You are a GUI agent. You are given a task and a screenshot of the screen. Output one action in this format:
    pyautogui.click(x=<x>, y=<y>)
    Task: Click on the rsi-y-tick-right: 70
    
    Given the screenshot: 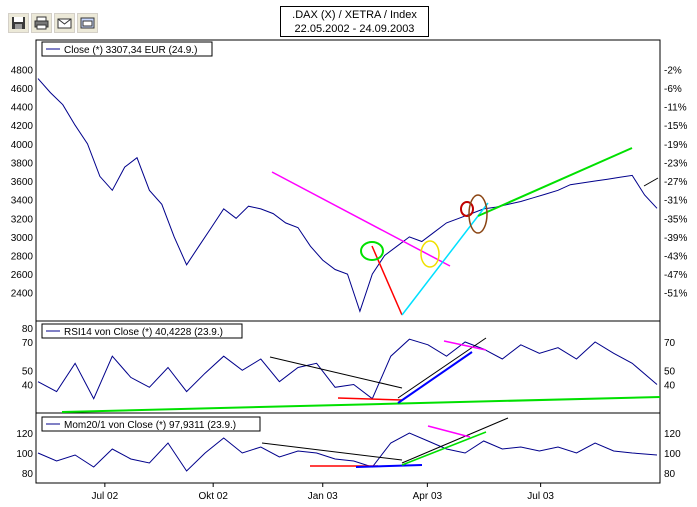 What is the action you would take?
    pyautogui.click(x=670, y=343)
    